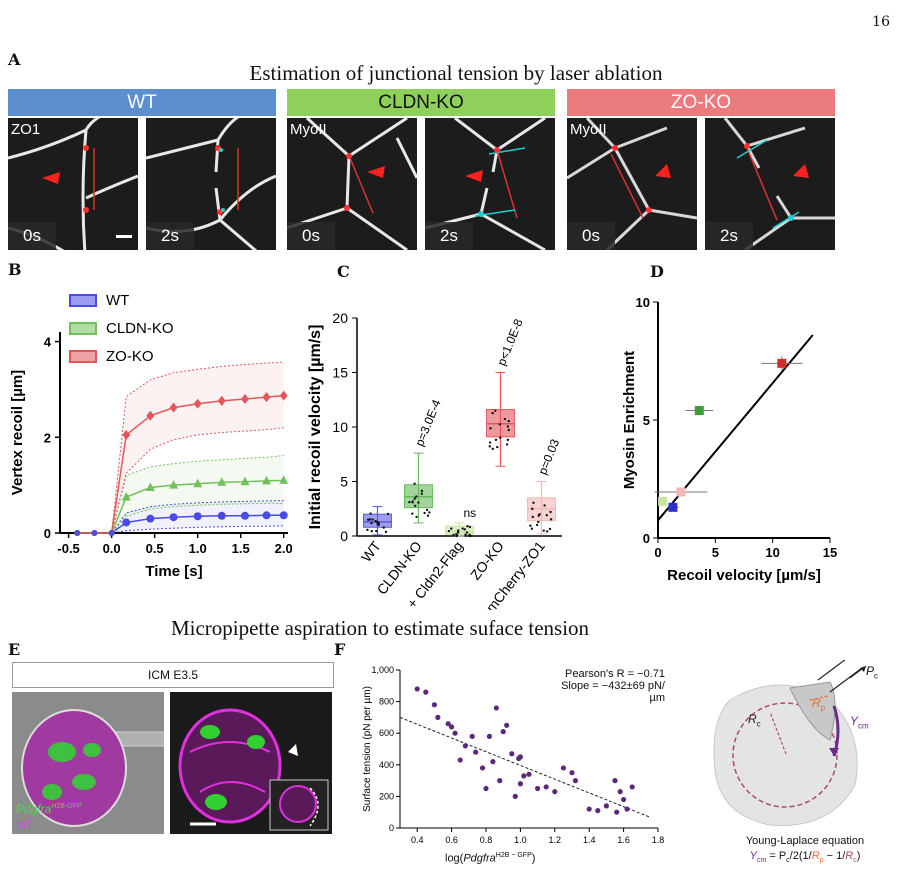 This screenshot has width=912, height=896. What do you see at coordinates (454, 858) in the screenshot?
I see `xlabel-prefix: log(` at bounding box center [454, 858].